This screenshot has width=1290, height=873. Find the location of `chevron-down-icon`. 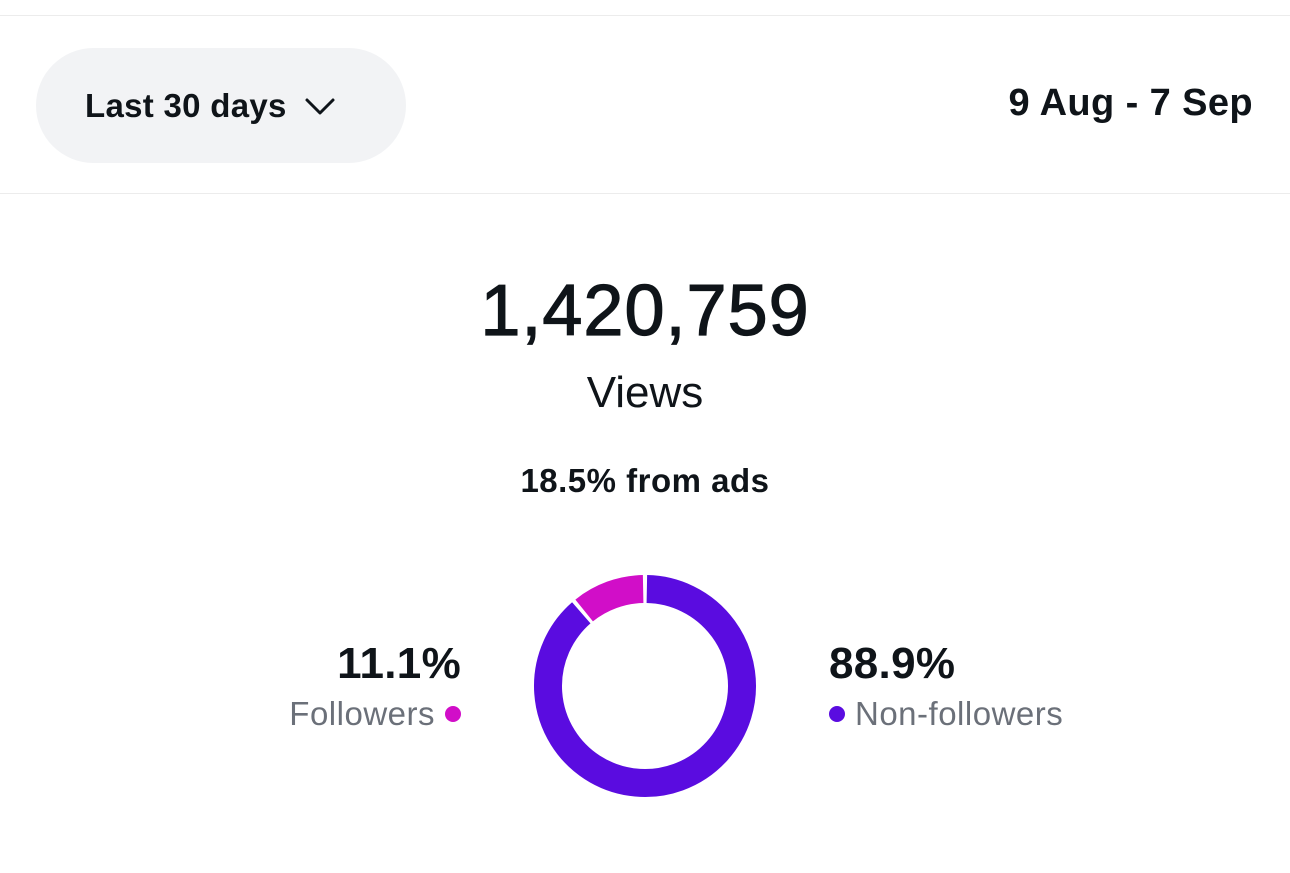

chevron-down-icon is located at coordinates (320, 106).